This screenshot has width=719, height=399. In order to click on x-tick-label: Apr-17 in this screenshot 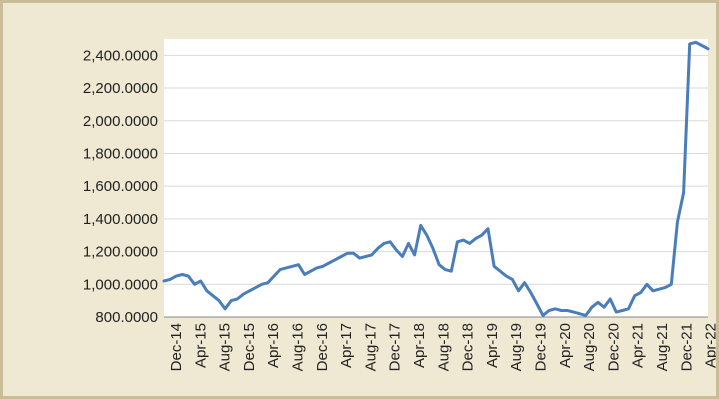, I will do `click(346, 345)`.